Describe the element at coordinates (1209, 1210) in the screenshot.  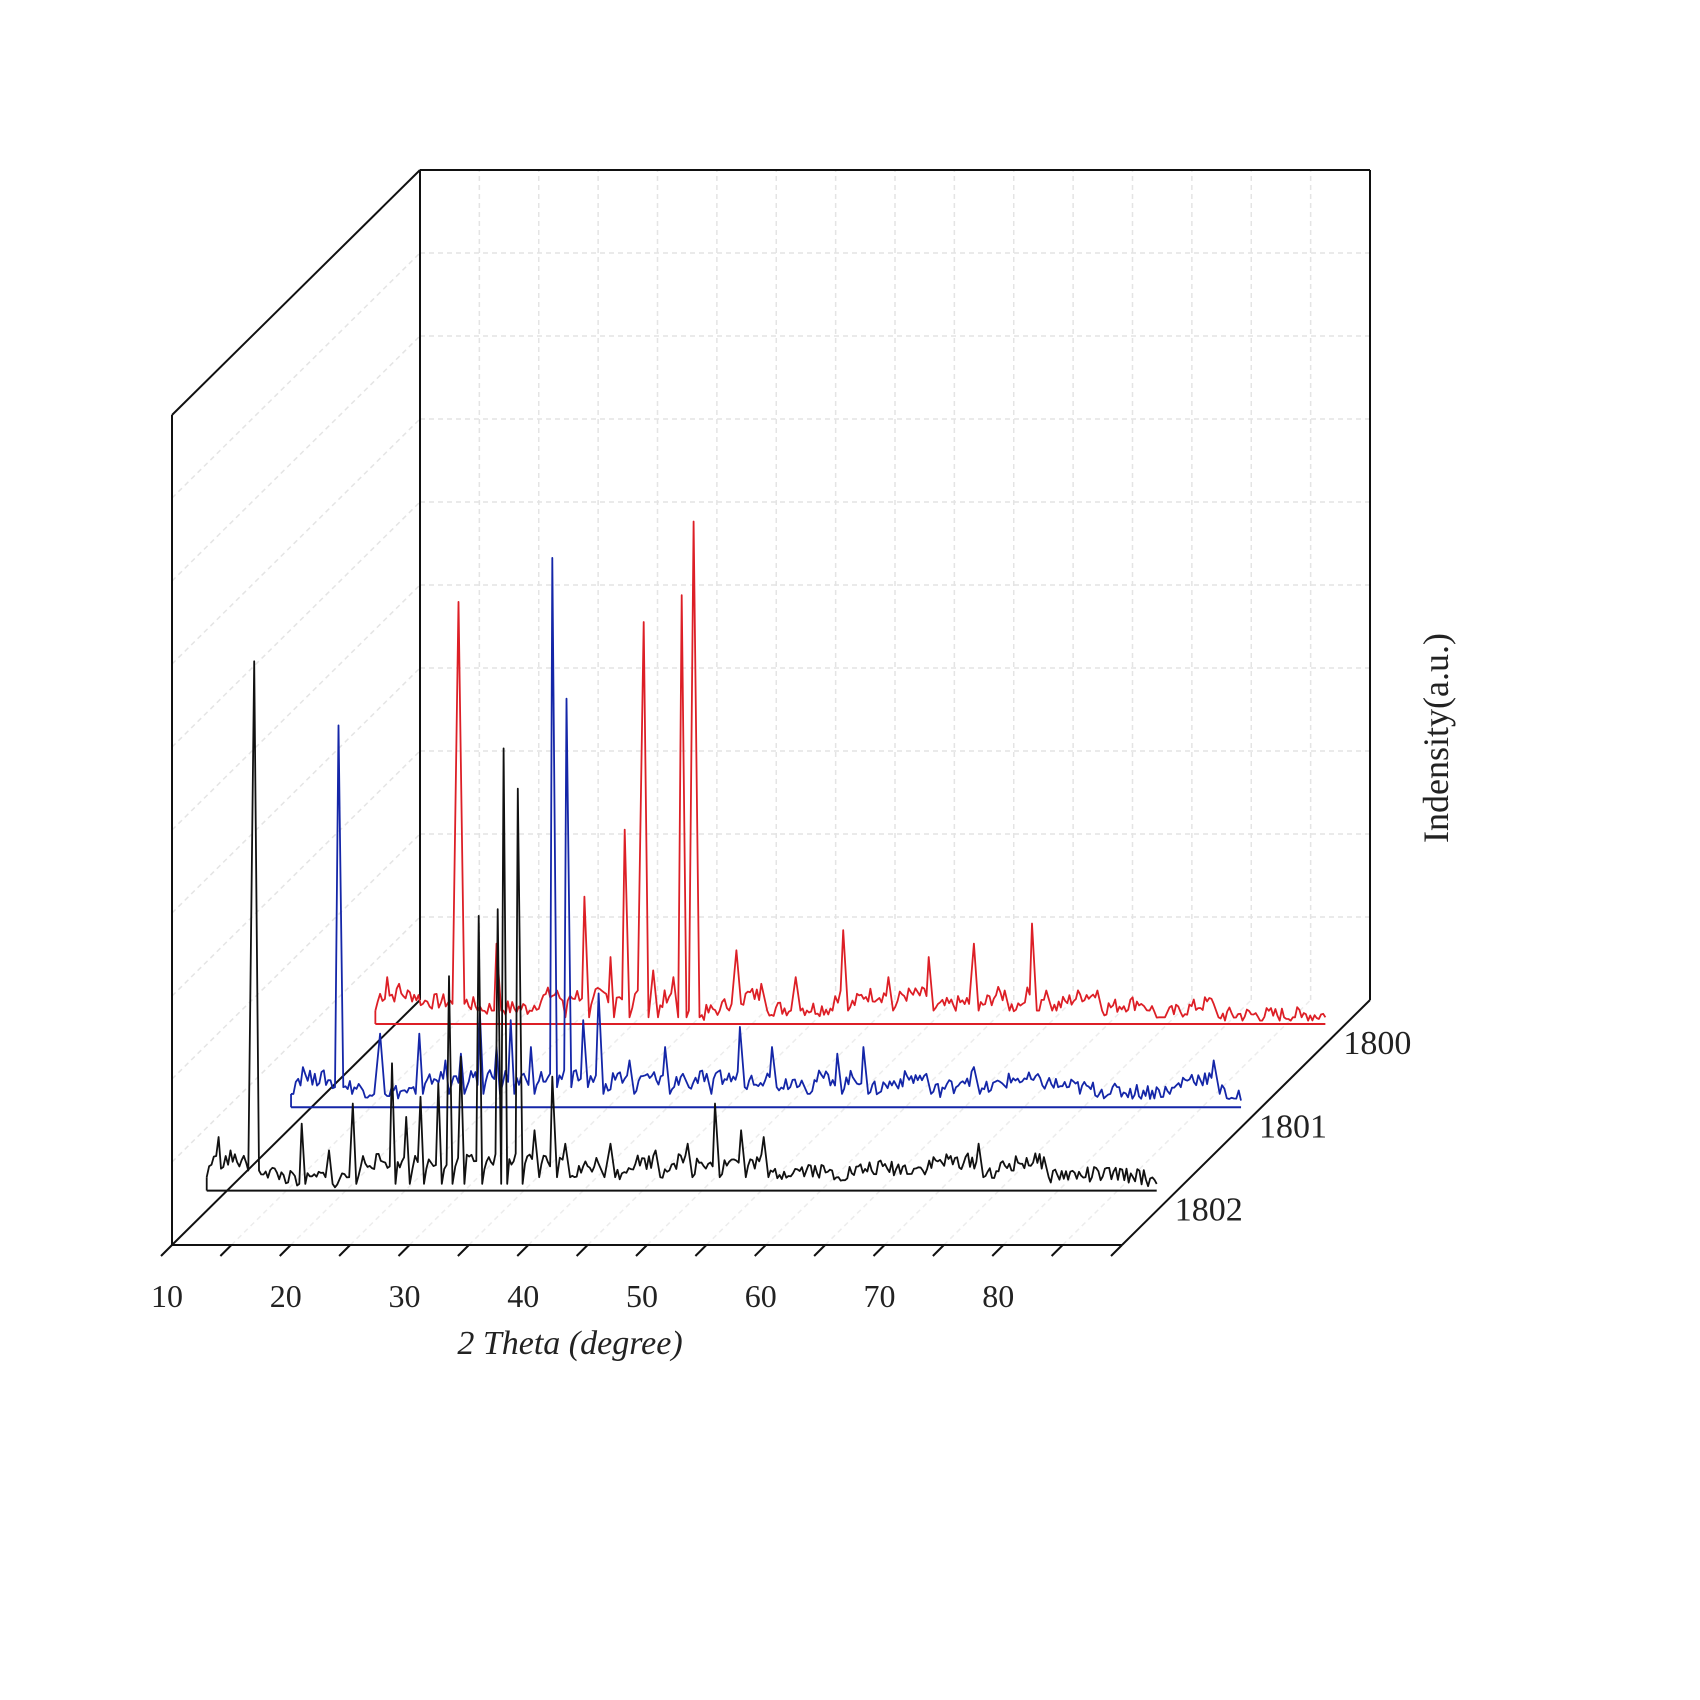
I see `series-label: 1802` at that location.